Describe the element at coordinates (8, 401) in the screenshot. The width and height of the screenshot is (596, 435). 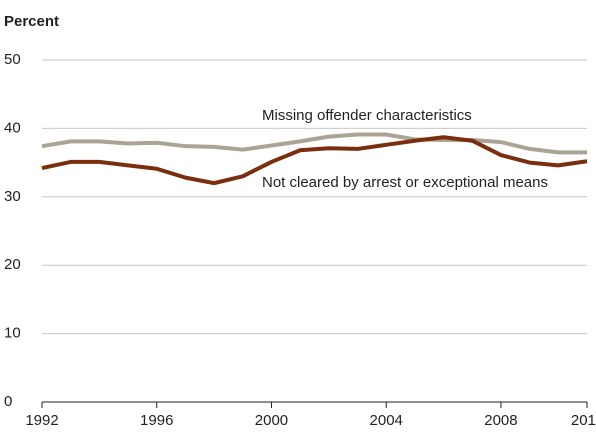
I see `y-tick-label: 0` at that location.